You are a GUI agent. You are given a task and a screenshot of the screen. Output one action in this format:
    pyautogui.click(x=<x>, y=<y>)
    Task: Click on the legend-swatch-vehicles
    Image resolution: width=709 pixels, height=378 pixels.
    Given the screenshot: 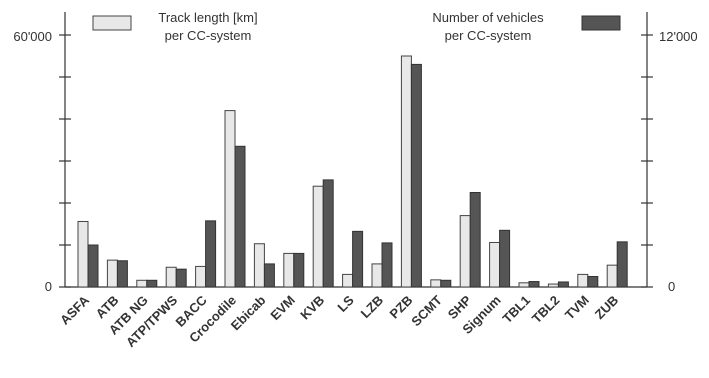 What is the action you would take?
    pyautogui.click(x=601, y=23)
    